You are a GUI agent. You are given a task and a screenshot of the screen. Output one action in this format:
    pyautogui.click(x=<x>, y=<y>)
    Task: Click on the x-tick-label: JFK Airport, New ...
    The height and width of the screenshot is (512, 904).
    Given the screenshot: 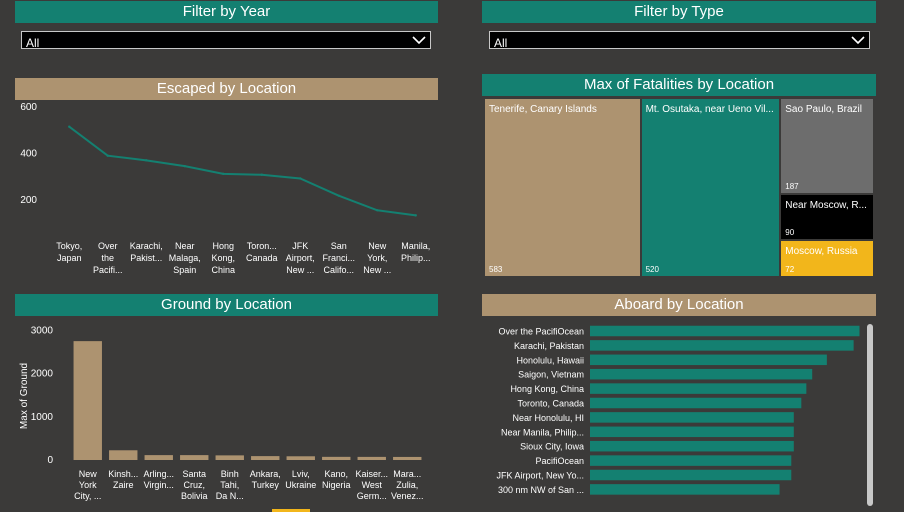 What is the action you would take?
    pyautogui.click(x=300, y=258)
    